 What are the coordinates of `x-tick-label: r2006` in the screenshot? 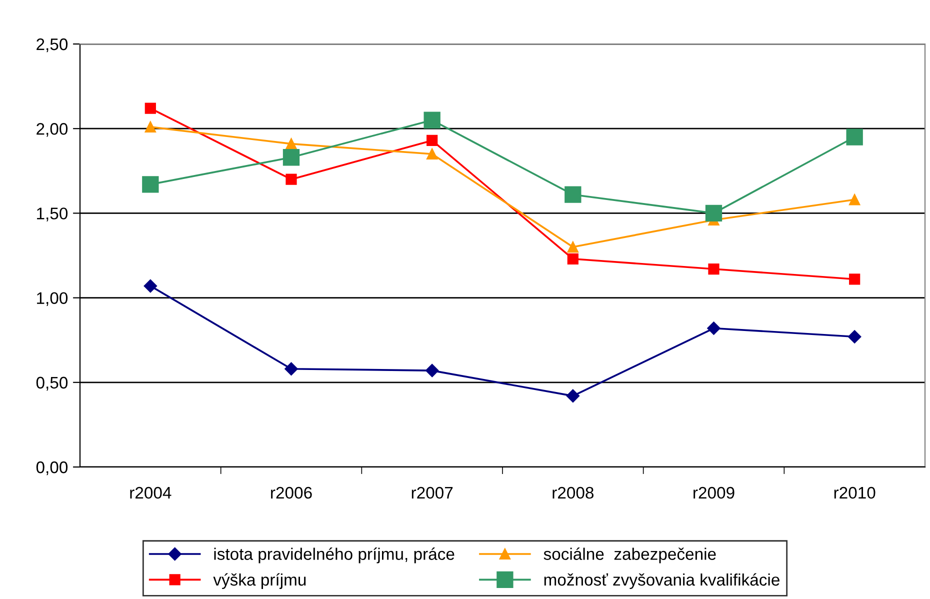 It's located at (291, 492).